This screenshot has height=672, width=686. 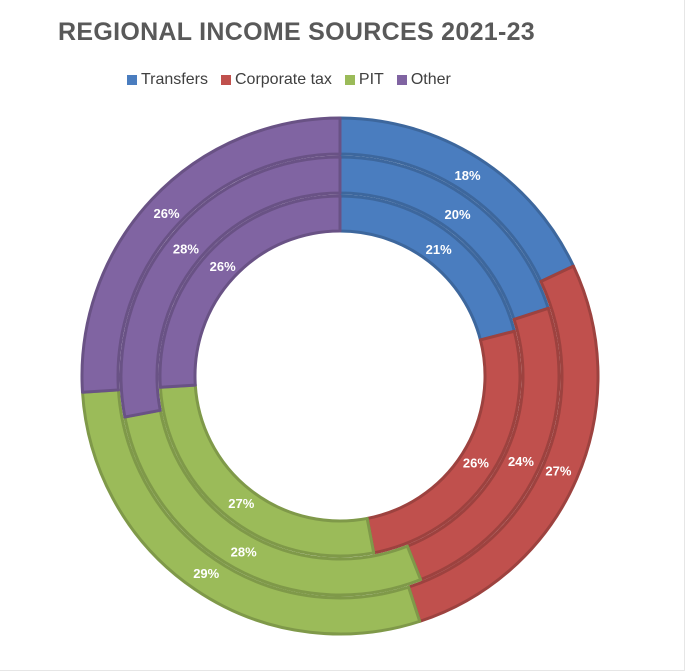 I want to click on legend-item-other: Other, so click(x=423, y=80).